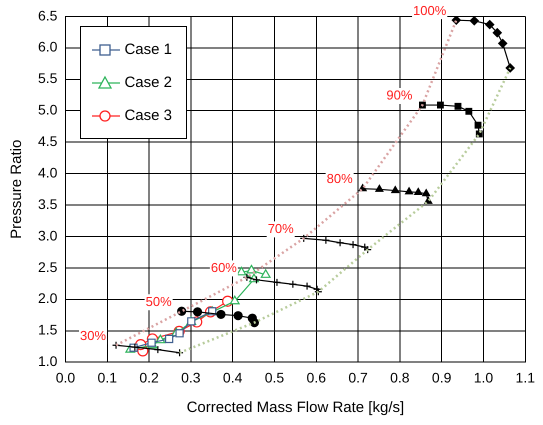 The image size is (543, 425). I want to click on y-tick-label: 2.5, so click(48, 266).